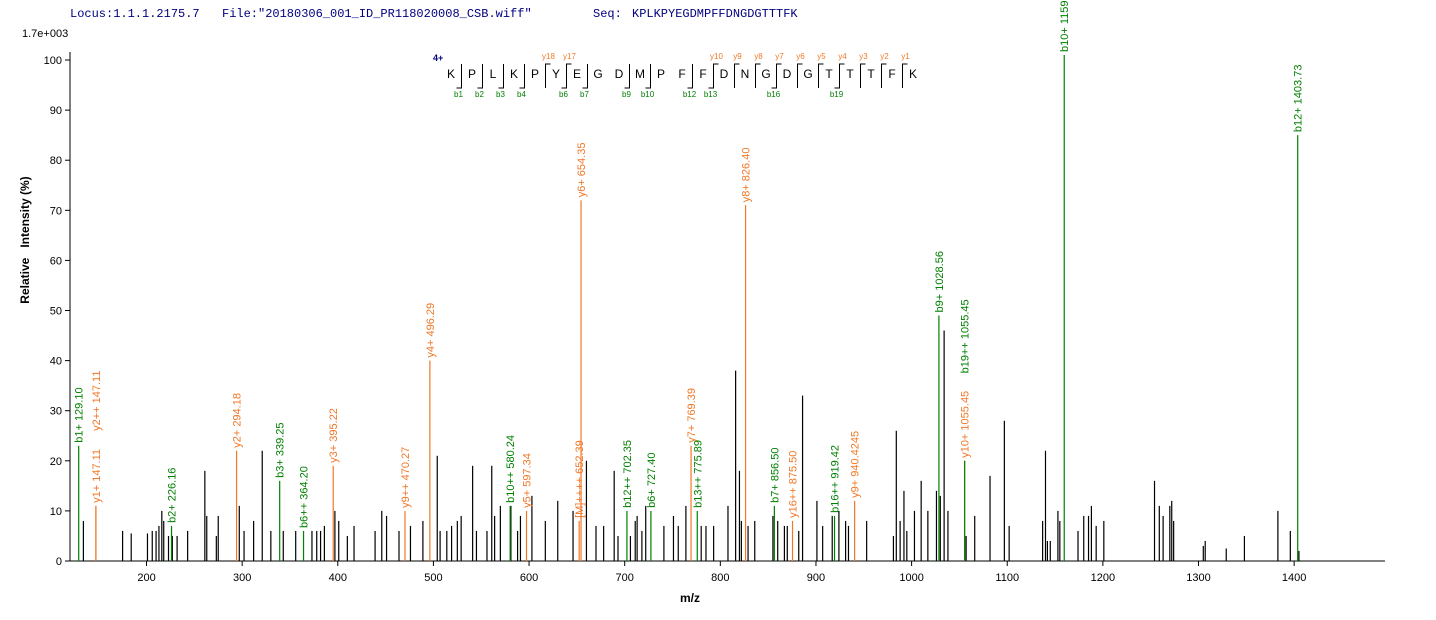 This screenshot has height=620, width=1436. What do you see at coordinates (56, 312) in the screenshot?
I see `y-tick-label: 50` at bounding box center [56, 312].